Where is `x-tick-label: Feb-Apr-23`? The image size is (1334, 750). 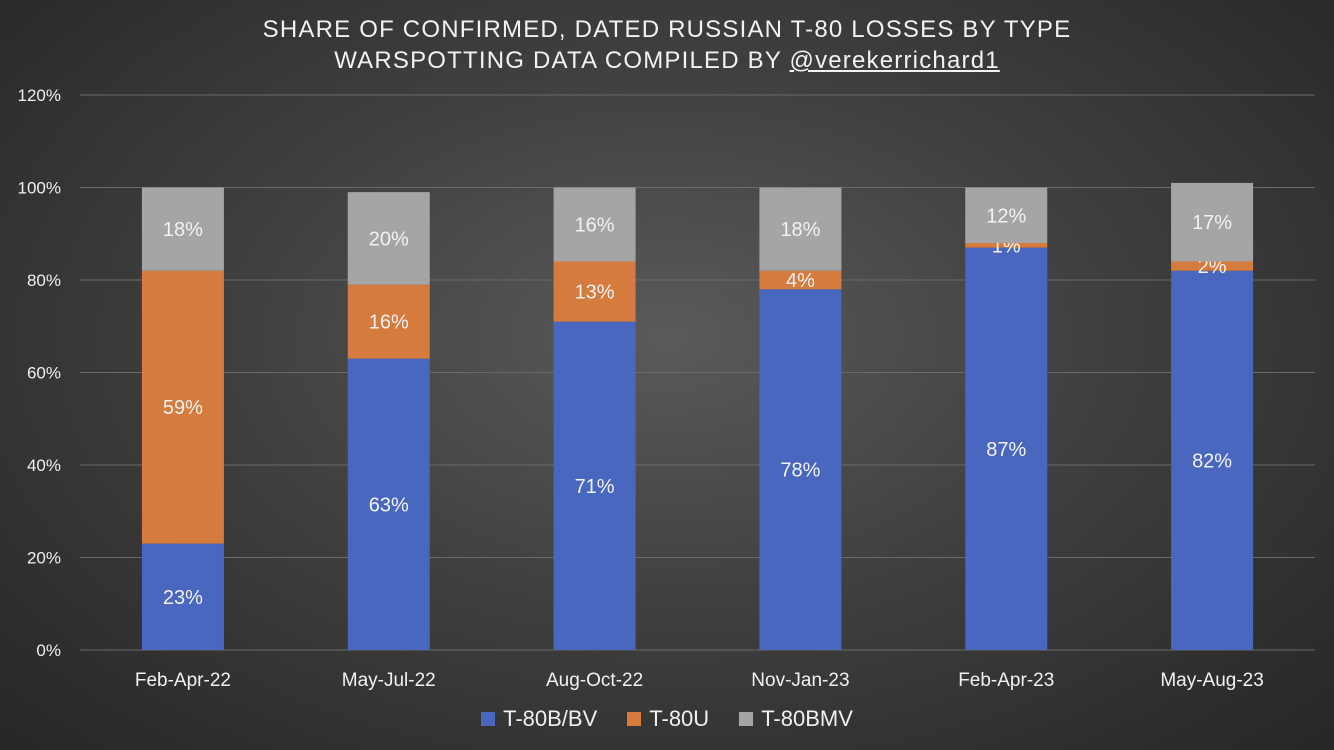
x-tick-label: Feb-Apr-23 is located at coordinates (1006, 680).